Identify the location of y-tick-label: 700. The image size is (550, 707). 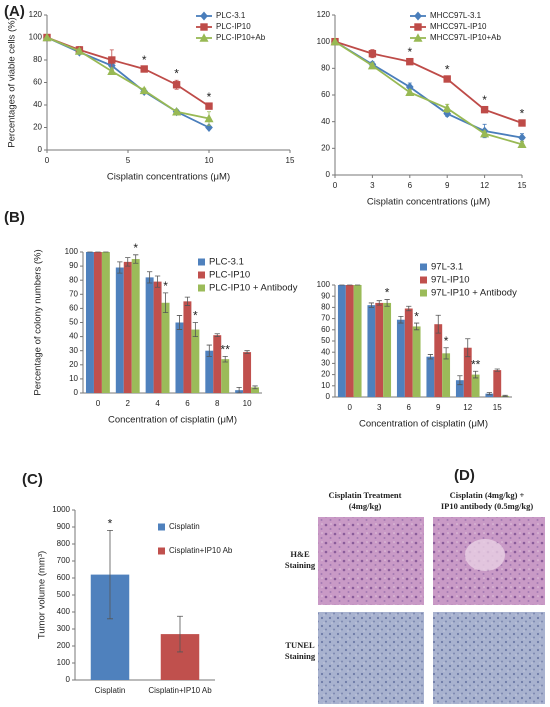
(64, 560).